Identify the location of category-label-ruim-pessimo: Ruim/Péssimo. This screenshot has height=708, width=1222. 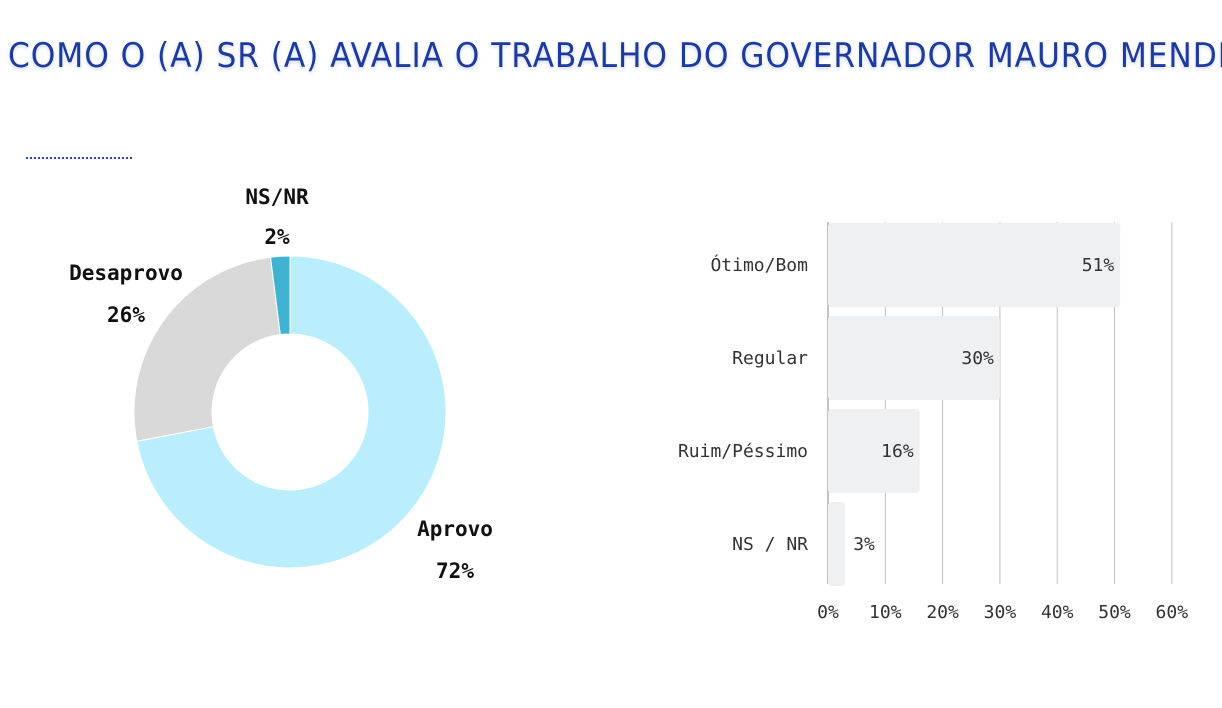
(743, 451).